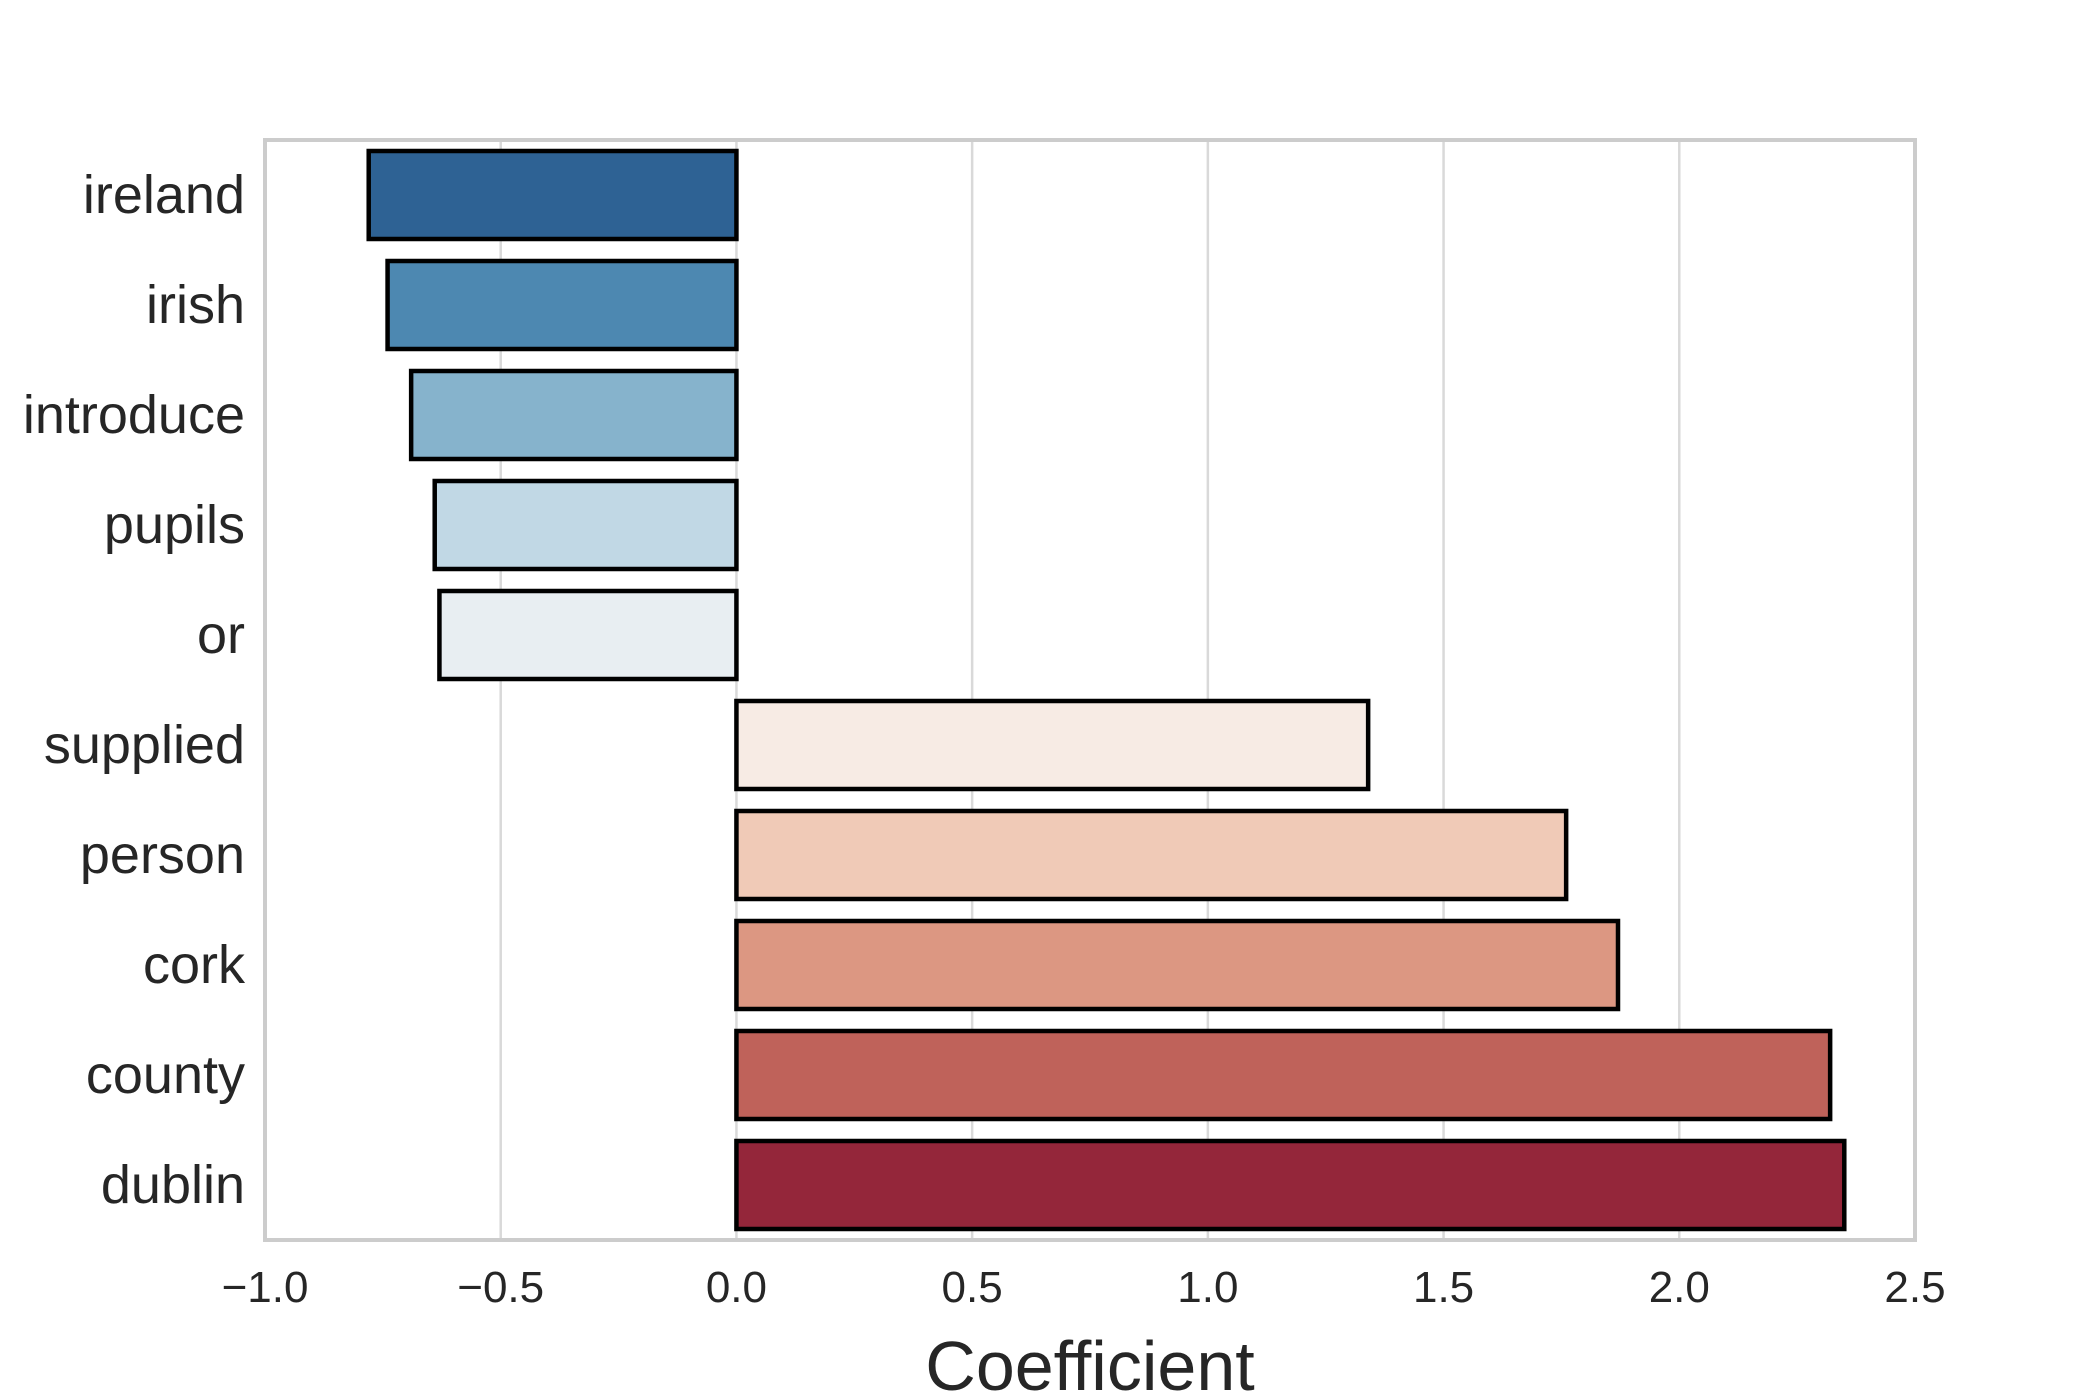  I want to click on bar-county, so click(1283, 1075).